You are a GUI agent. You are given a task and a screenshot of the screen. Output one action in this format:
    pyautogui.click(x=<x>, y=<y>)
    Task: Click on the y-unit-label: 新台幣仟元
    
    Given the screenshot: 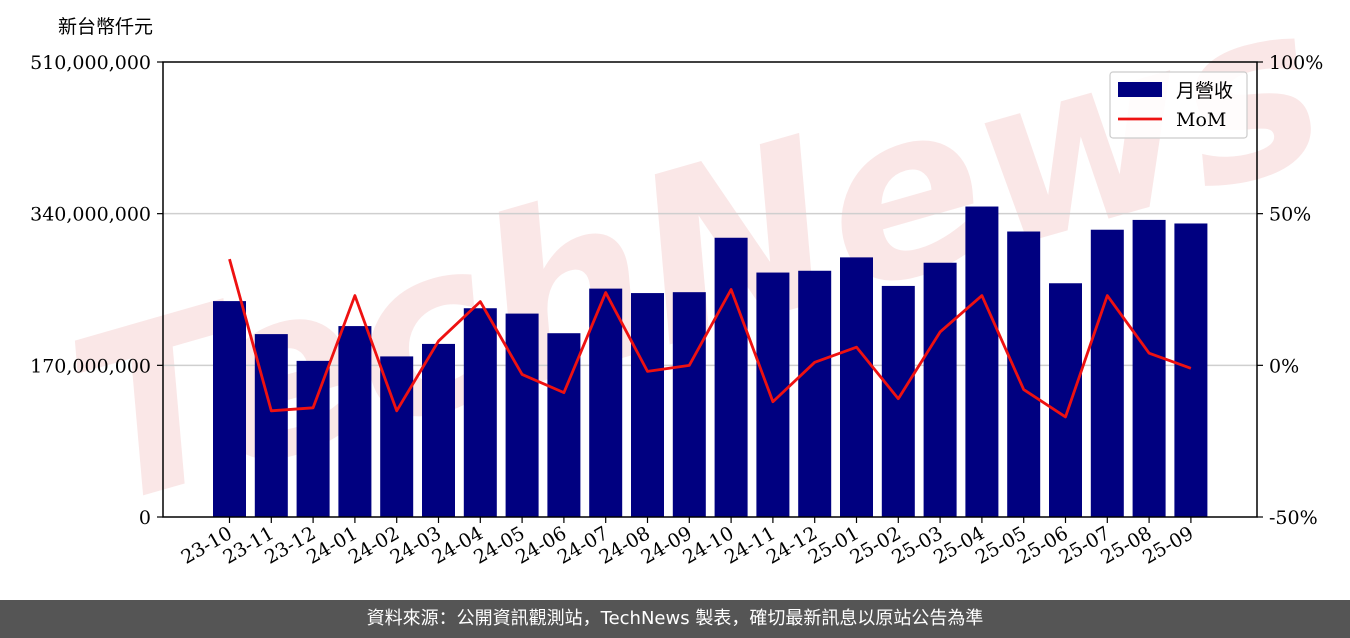 What is the action you would take?
    pyautogui.click(x=105, y=27)
    